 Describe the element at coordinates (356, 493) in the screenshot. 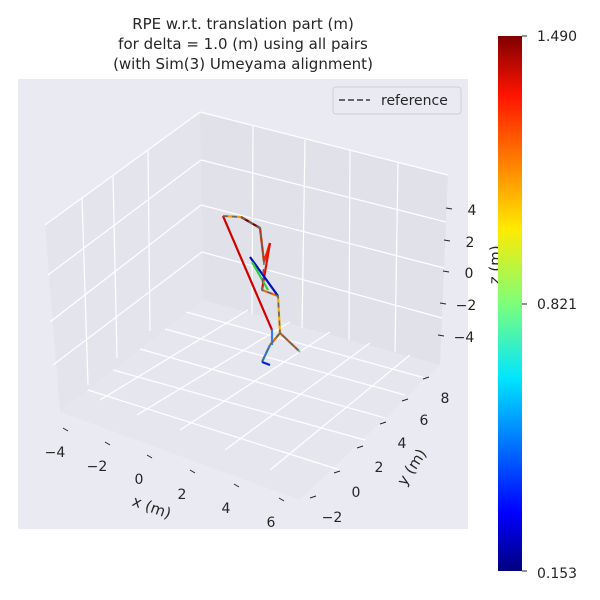

I see `y-tick-label: 0` at that location.